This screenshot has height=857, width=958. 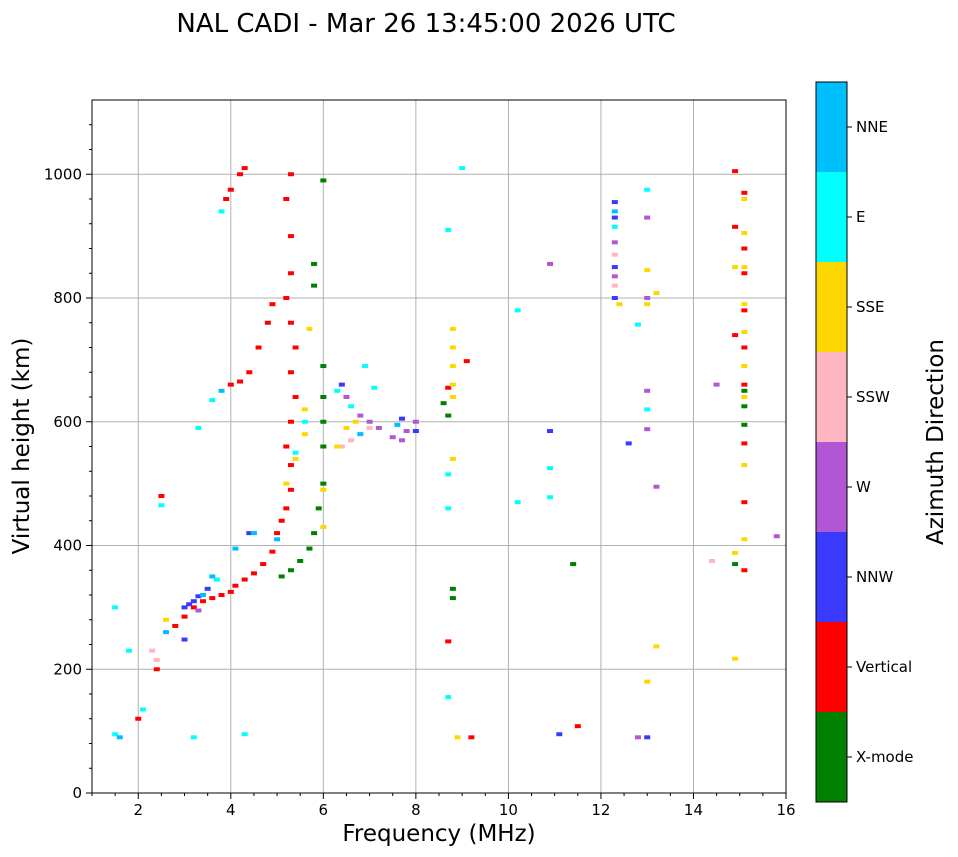 What do you see at coordinates (860, 217) in the screenshot?
I see `colorbar-label: E` at bounding box center [860, 217].